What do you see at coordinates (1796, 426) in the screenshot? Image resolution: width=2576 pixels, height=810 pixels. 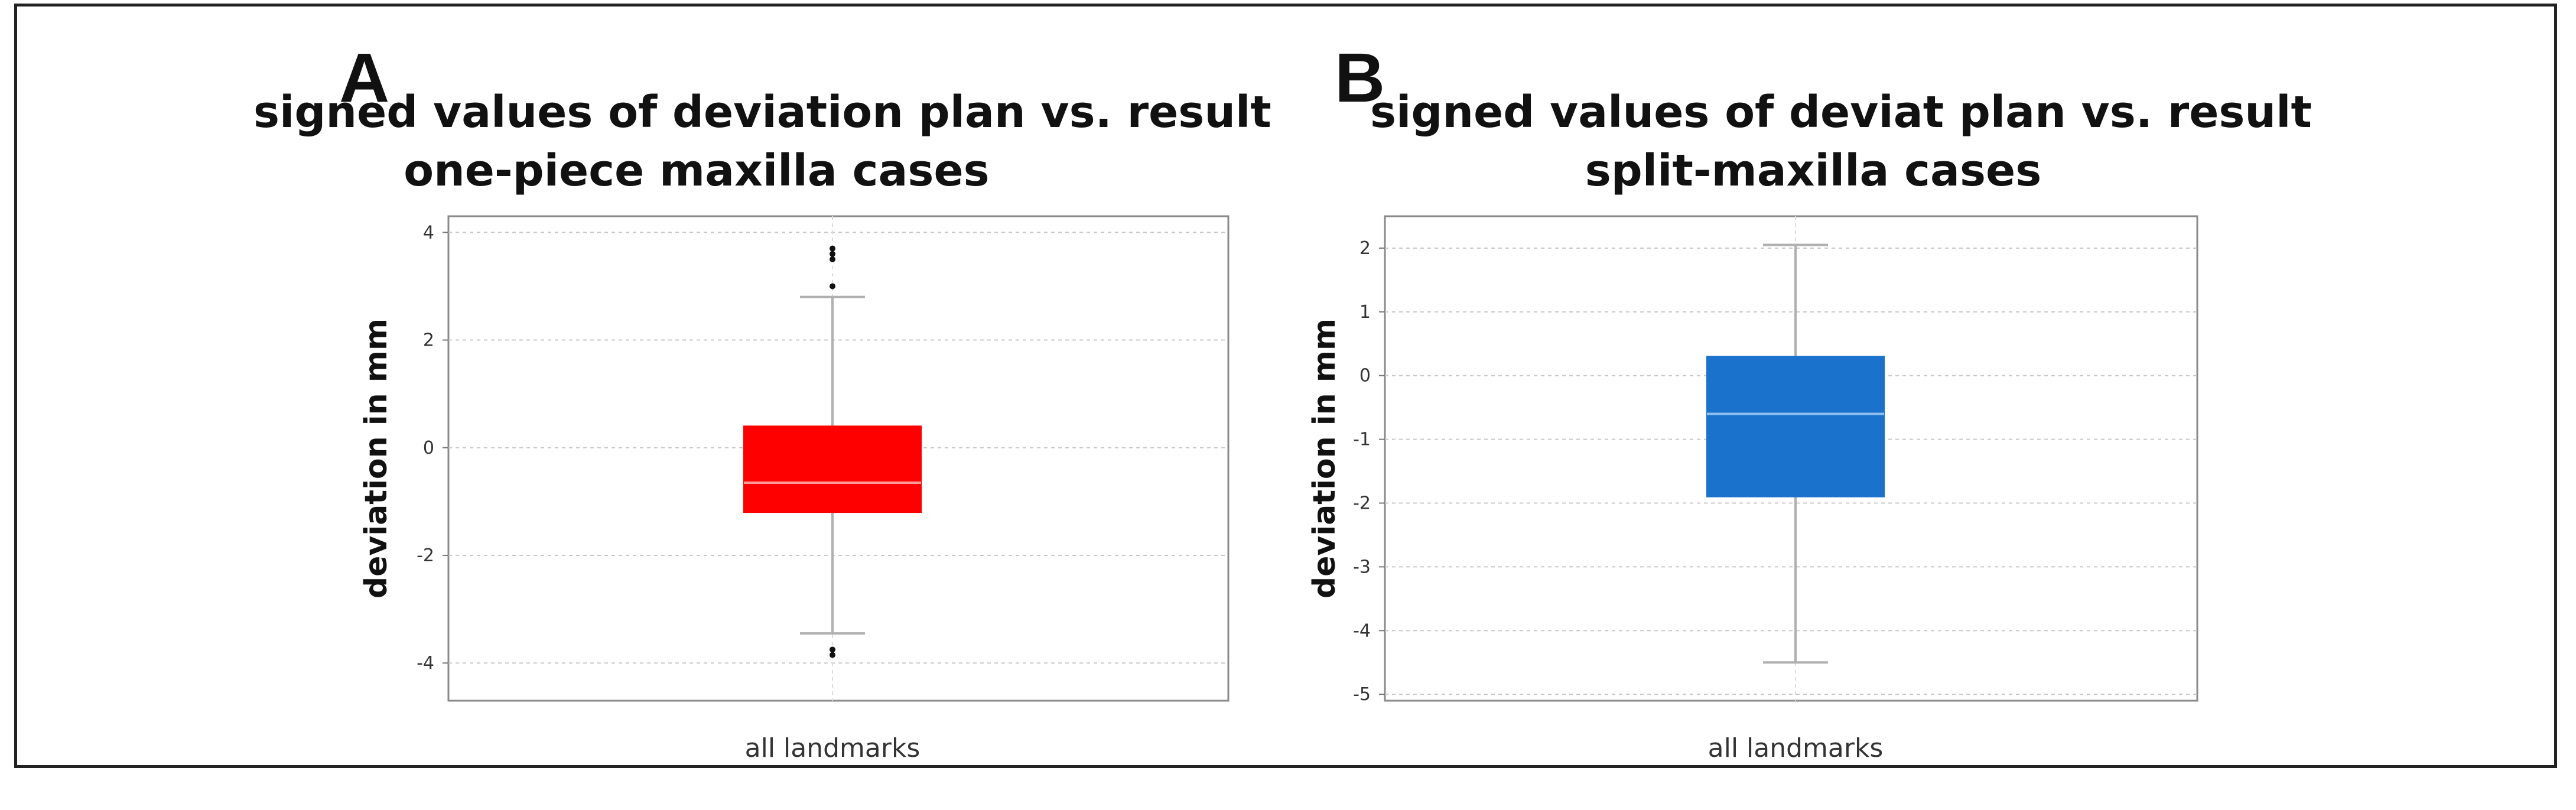 I see `box-b` at bounding box center [1796, 426].